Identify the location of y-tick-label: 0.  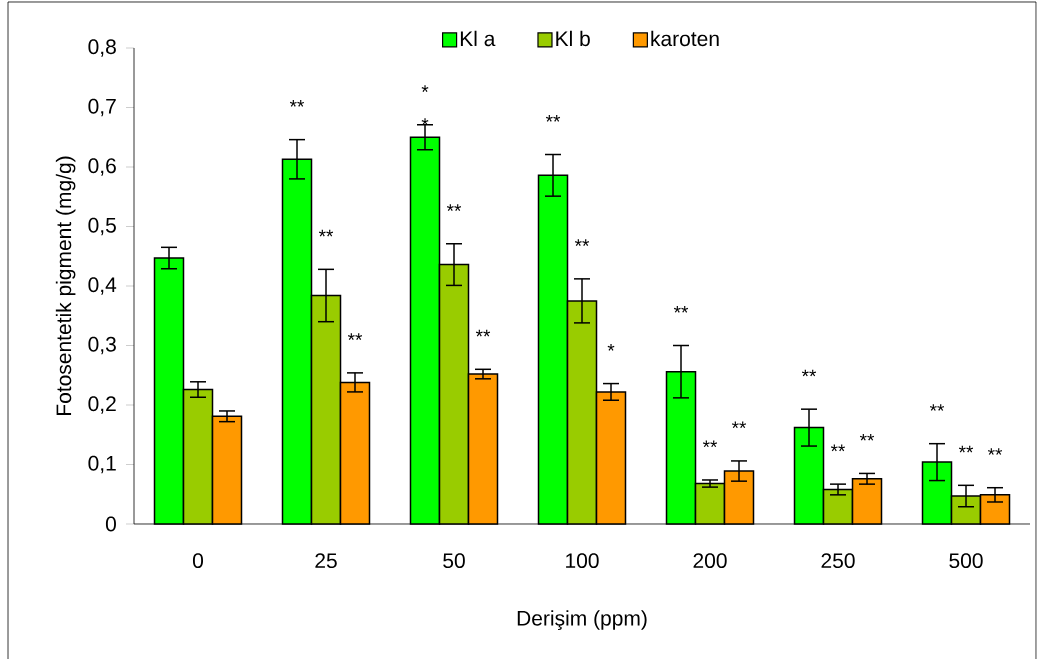
(110, 524).